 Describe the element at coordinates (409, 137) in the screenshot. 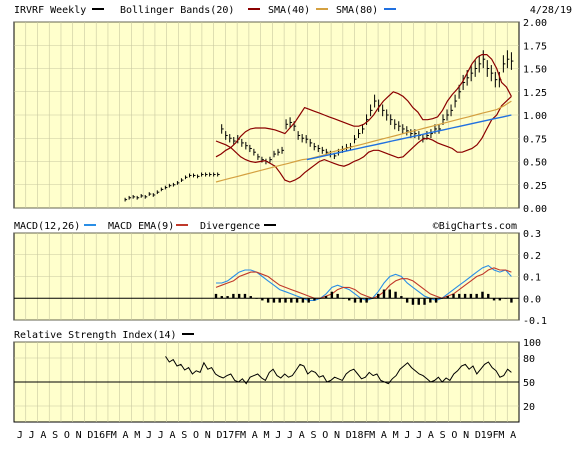

I see `price-sma80-line` at that location.